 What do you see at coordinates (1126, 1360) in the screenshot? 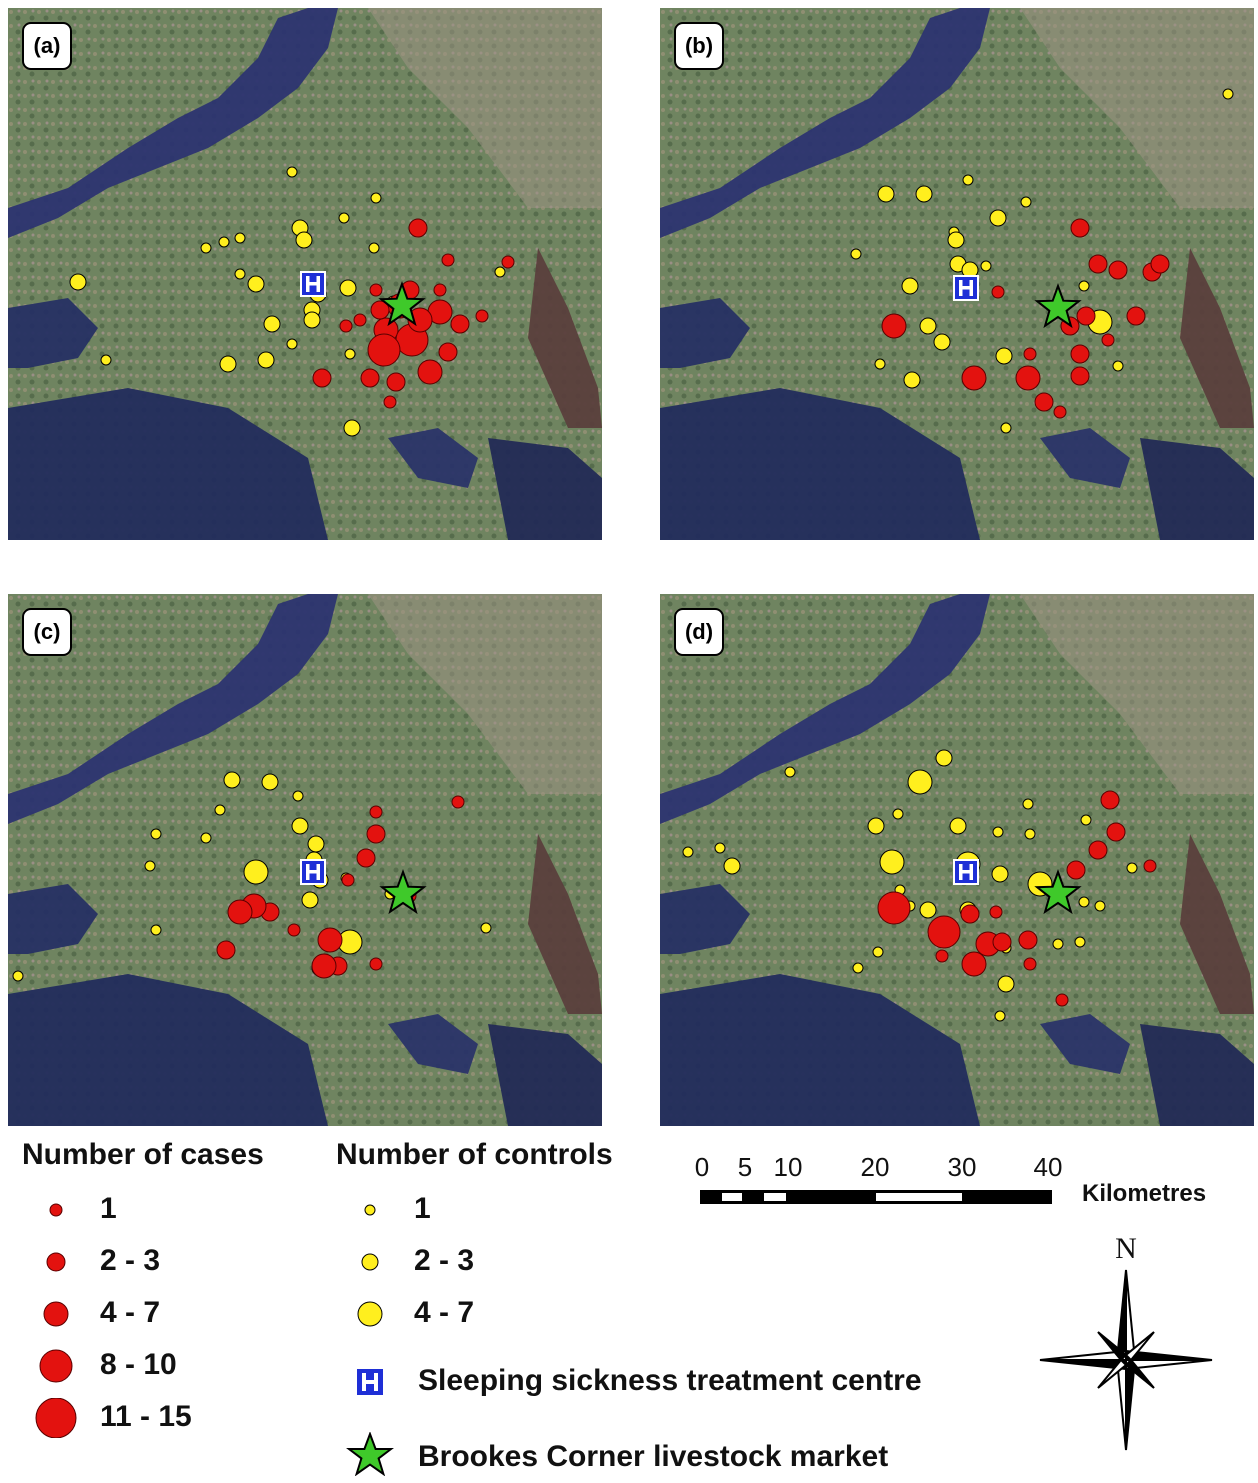
I see `compass-rose-icon` at bounding box center [1126, 1360].